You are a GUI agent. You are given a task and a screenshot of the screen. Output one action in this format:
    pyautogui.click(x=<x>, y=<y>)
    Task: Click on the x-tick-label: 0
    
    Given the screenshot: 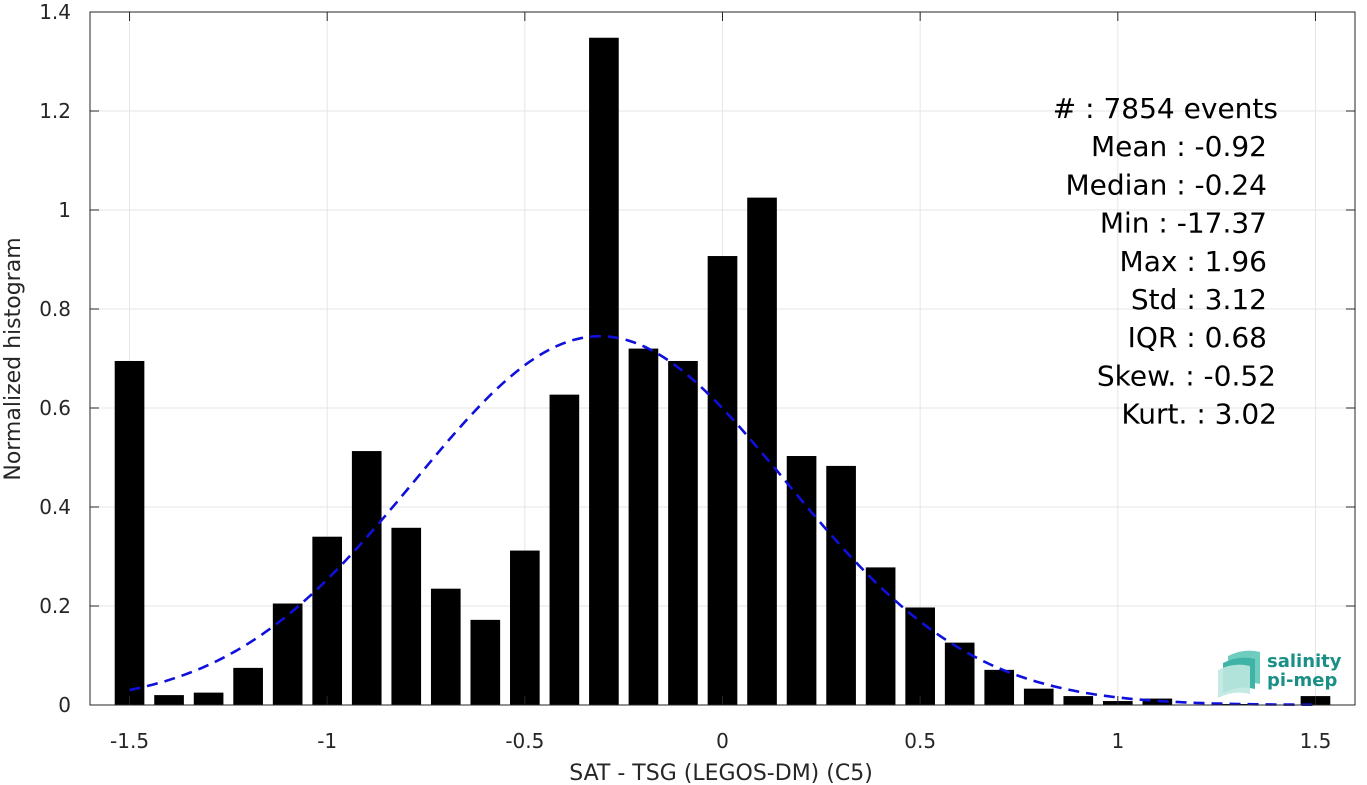 What is the action you would take?
    pyautogui.click(x=722, y=741)
    